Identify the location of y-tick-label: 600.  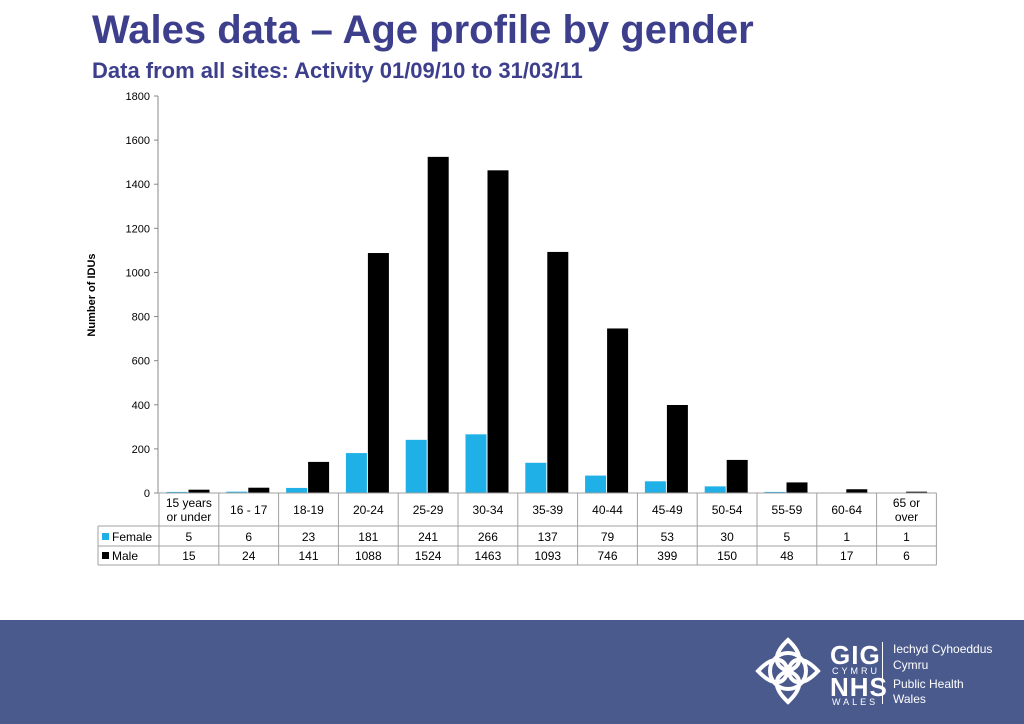
(141, 362).